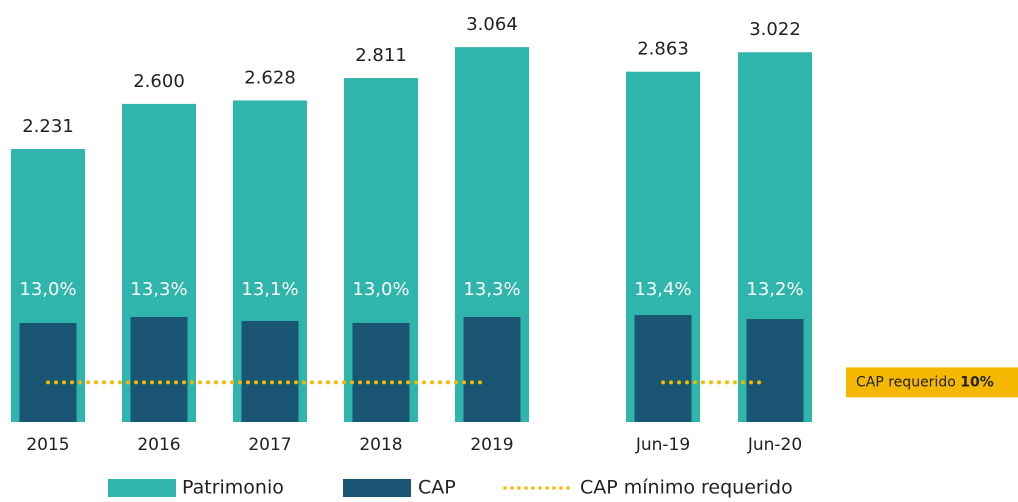 The height and width of the screenshot is (502, 1018). I want to click on value-label: 2.600, so click(159, 81).